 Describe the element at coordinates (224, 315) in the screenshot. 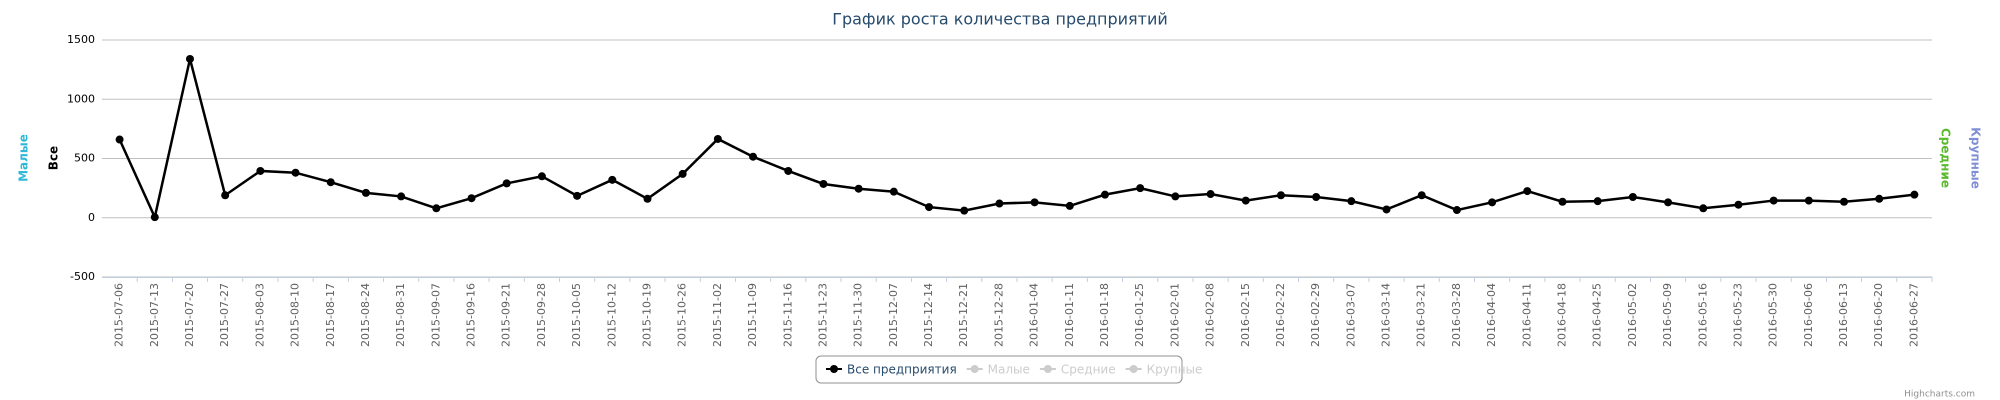

I see `x-tick-label: 2015-07-27` at that location.